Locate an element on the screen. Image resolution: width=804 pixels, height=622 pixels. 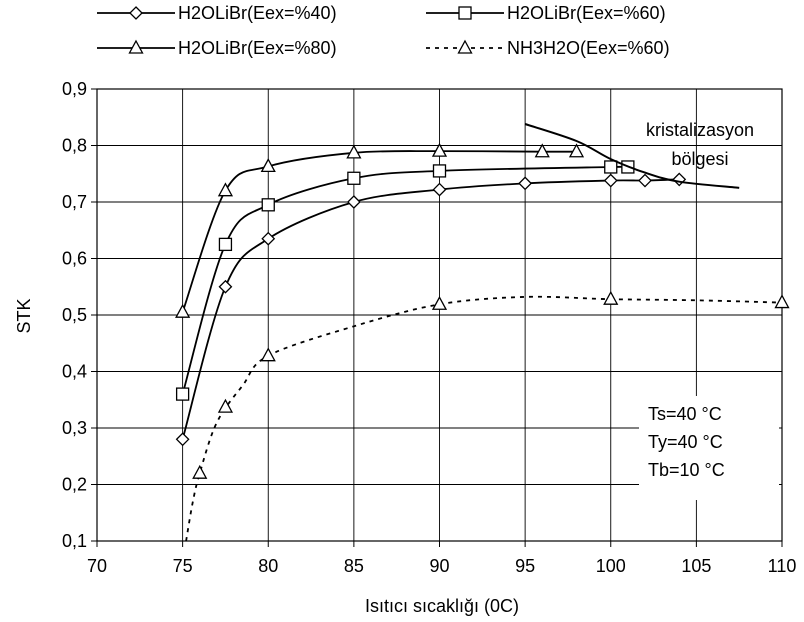
x-axis-label: Isıtıcı sıcaklığı (0C) is located at coordinates (442, 606).